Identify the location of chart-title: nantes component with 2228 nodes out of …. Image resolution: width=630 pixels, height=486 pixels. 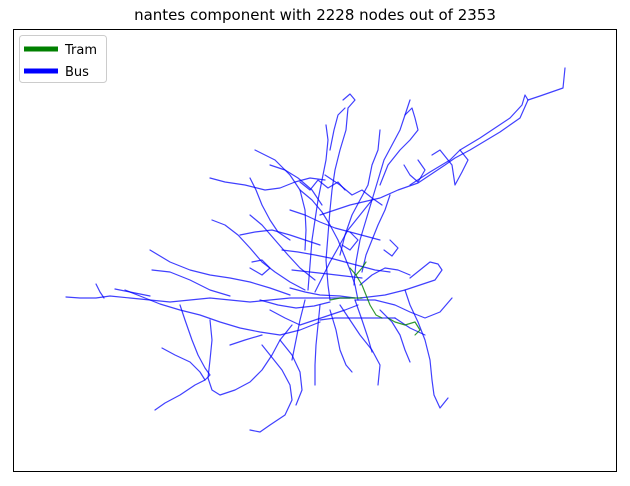
(315, 15).